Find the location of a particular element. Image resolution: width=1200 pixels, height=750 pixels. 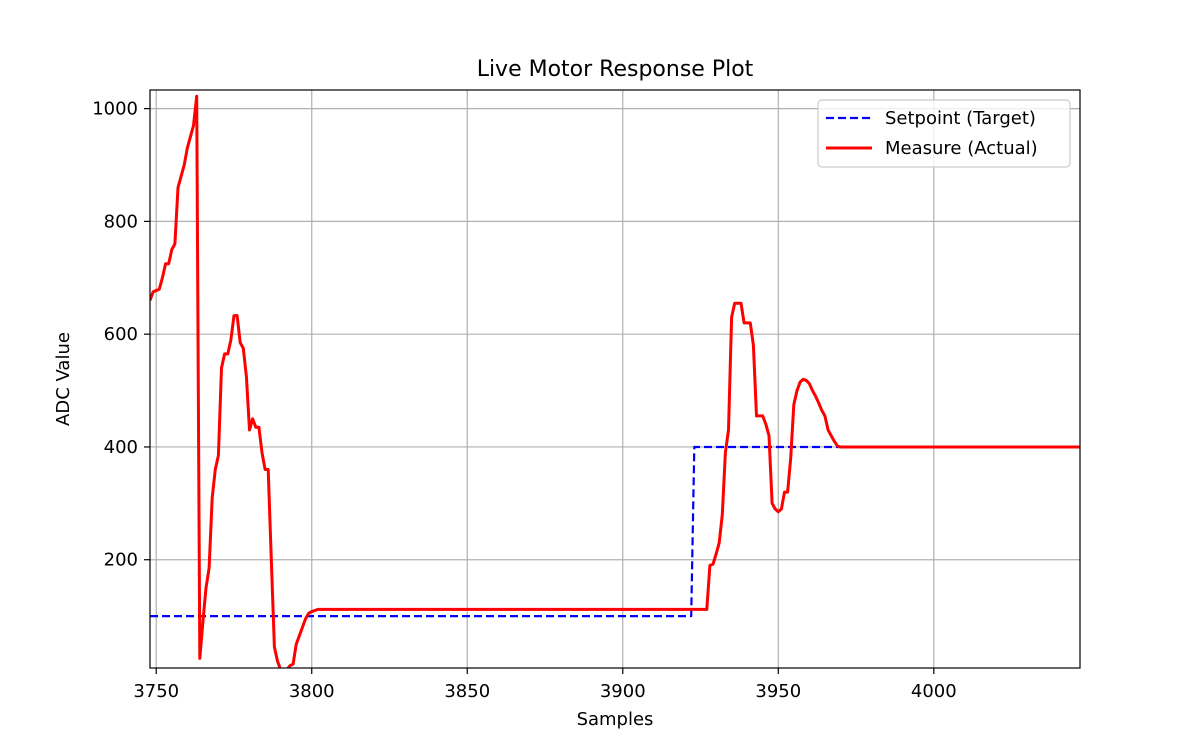

legend-label: Measure (Actual) is located at coordinates (961, 148).